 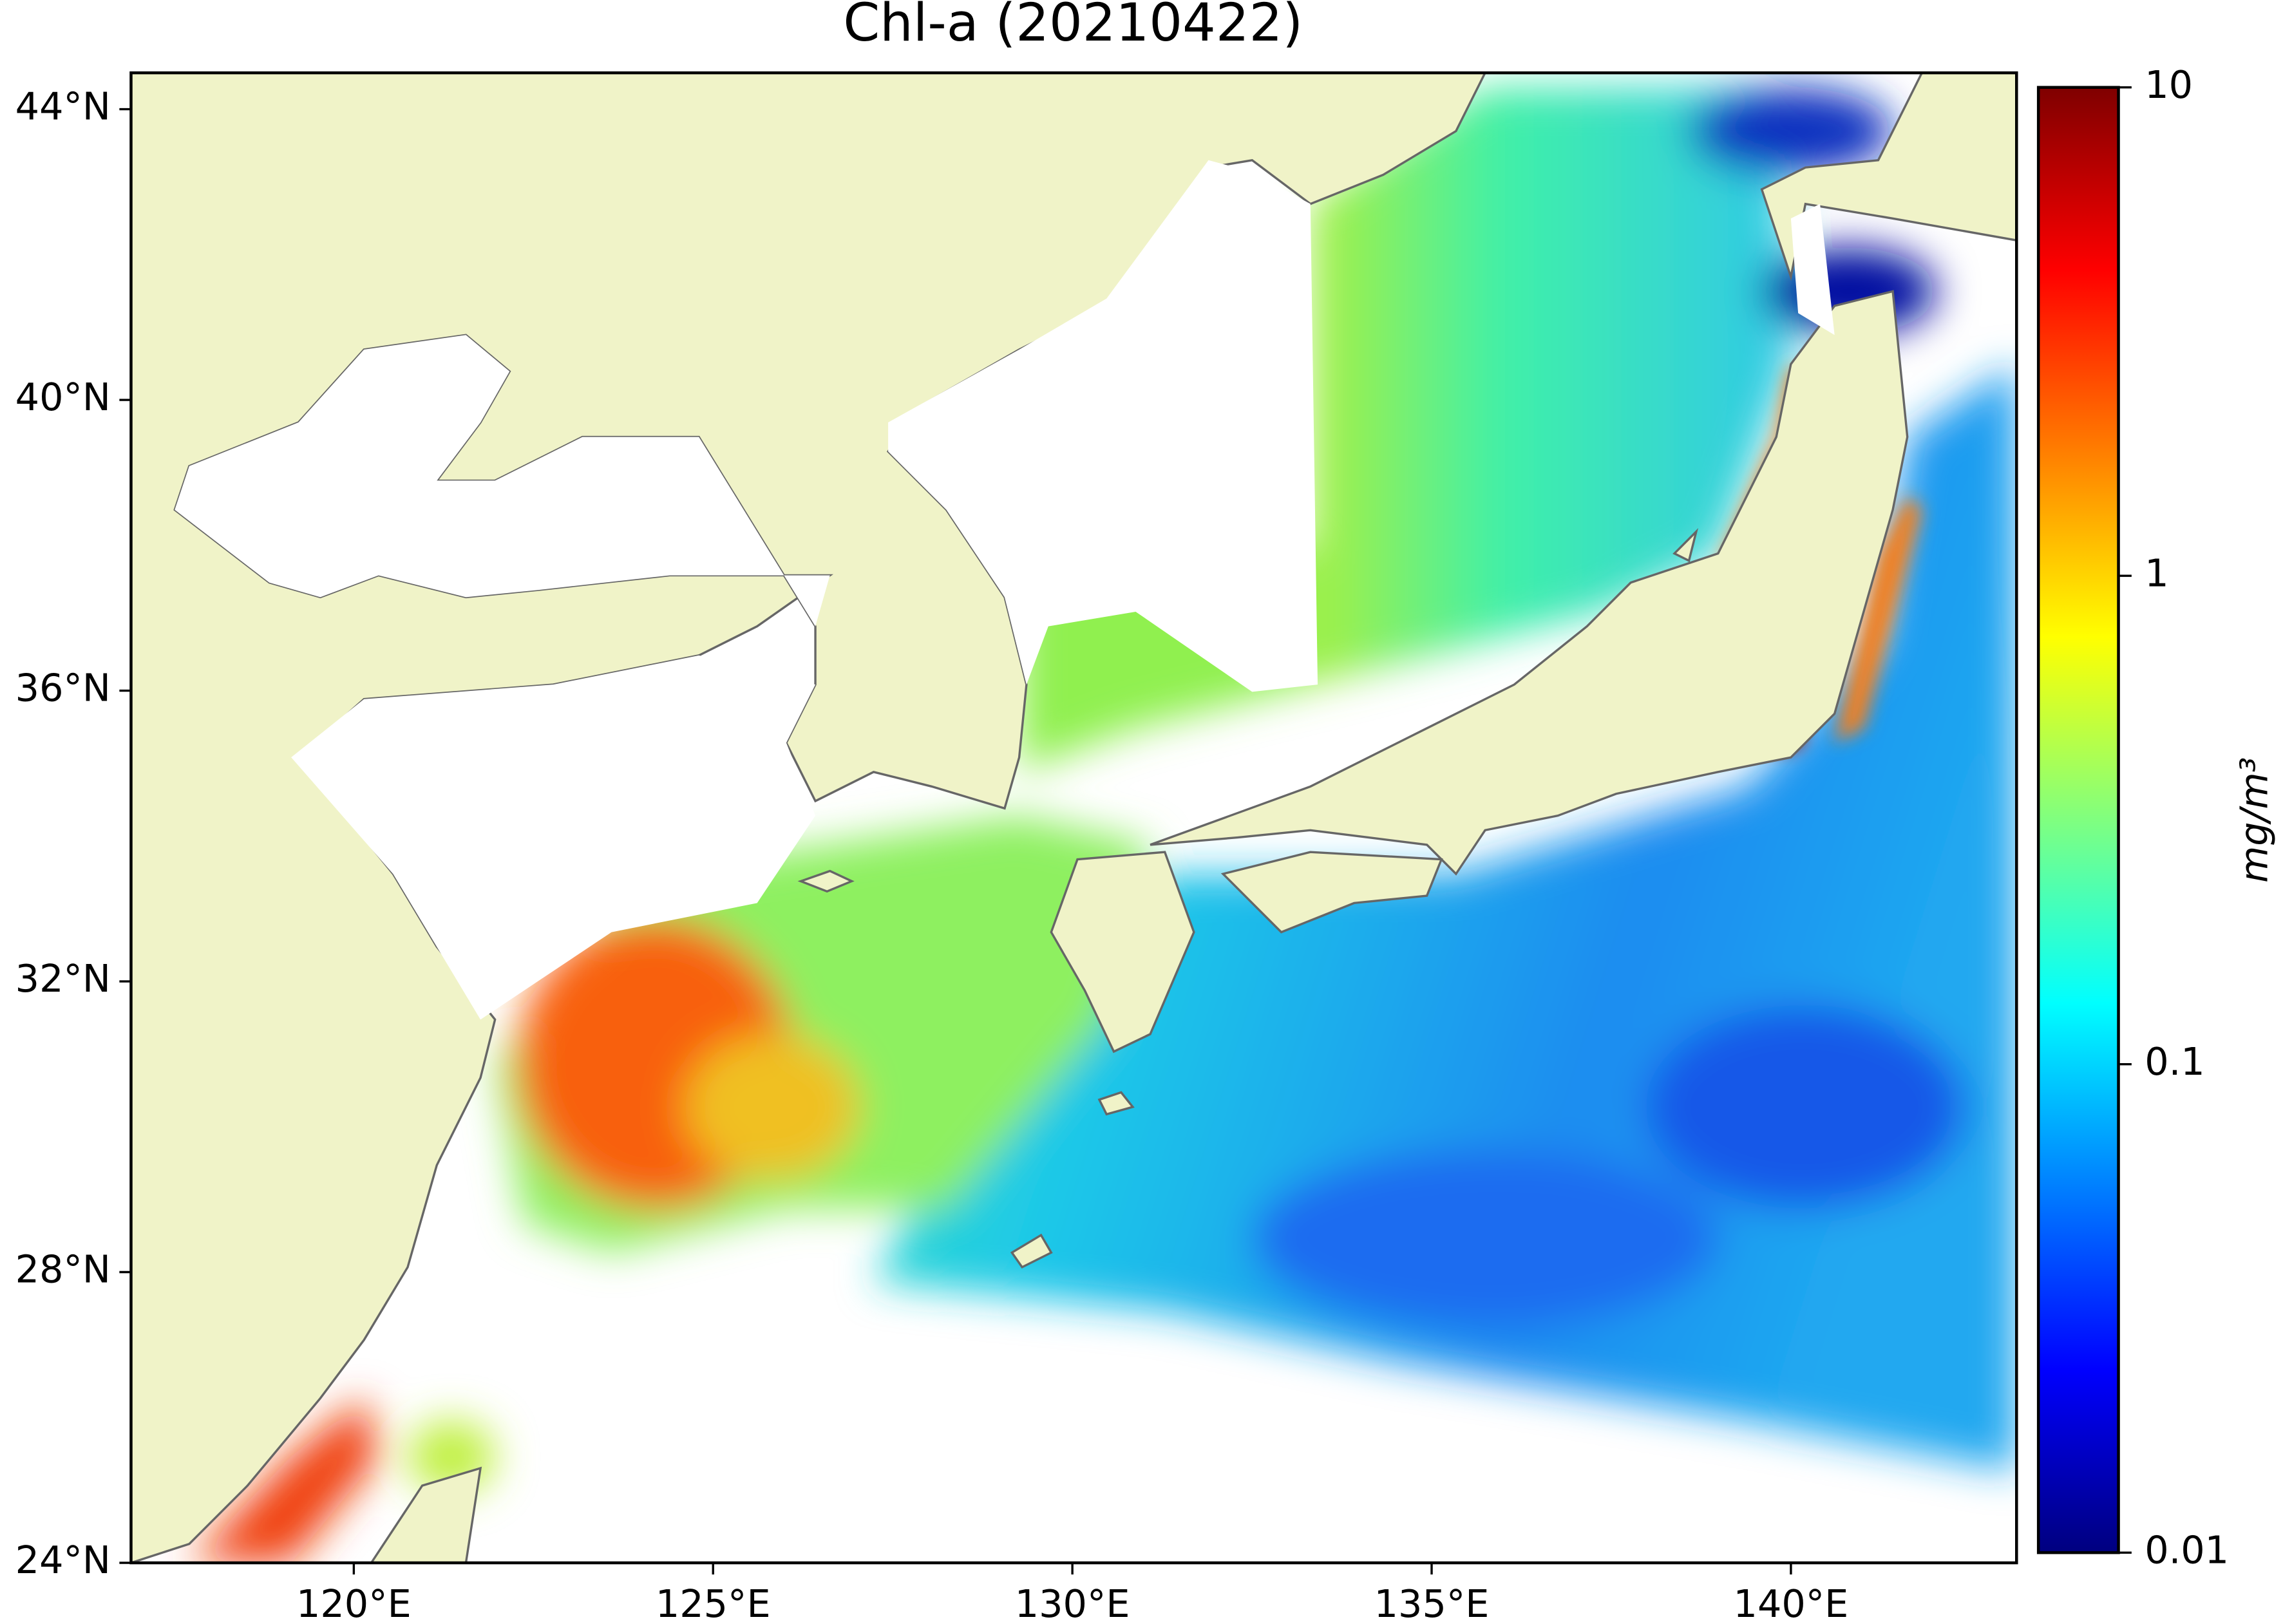 I want to click on y-tick-label: 44°N, so click(x=63, y=107).